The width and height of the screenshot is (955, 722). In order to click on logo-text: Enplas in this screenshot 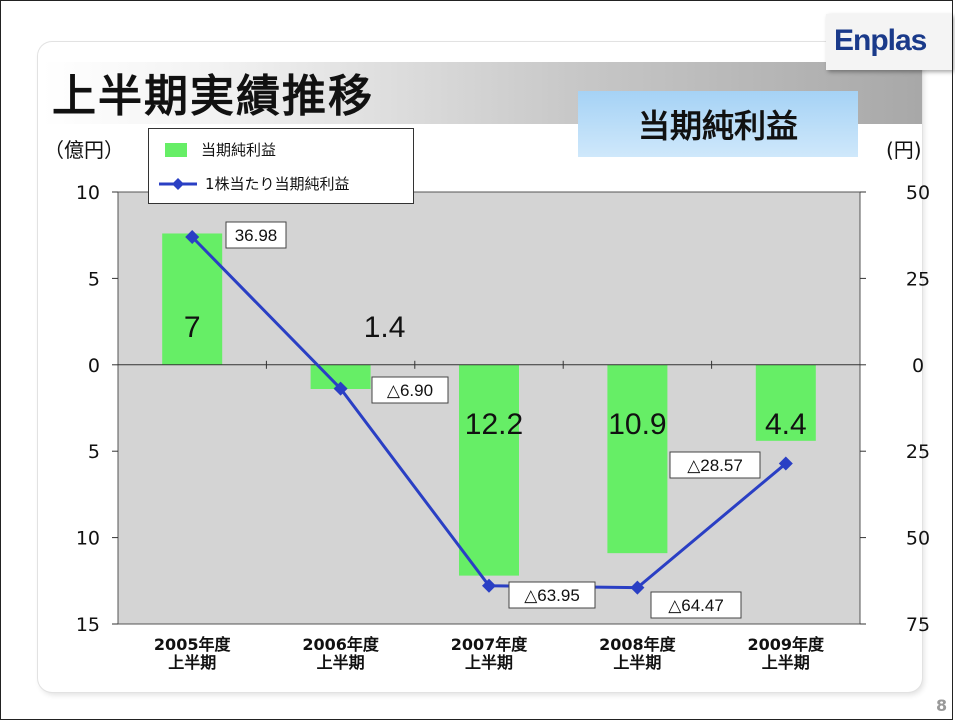, I will do `click(880, 40)`.